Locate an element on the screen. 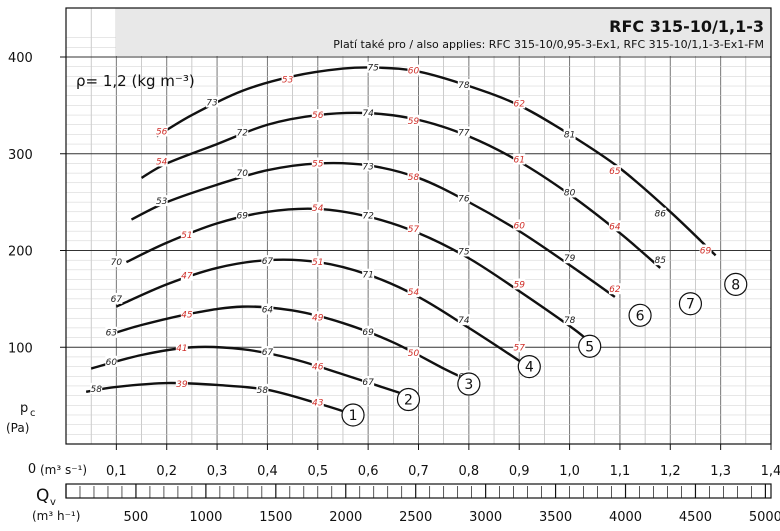 The width and height of the screenshot is (780, 531). efficiency-label: 79 is located at coordinates (570, 259).